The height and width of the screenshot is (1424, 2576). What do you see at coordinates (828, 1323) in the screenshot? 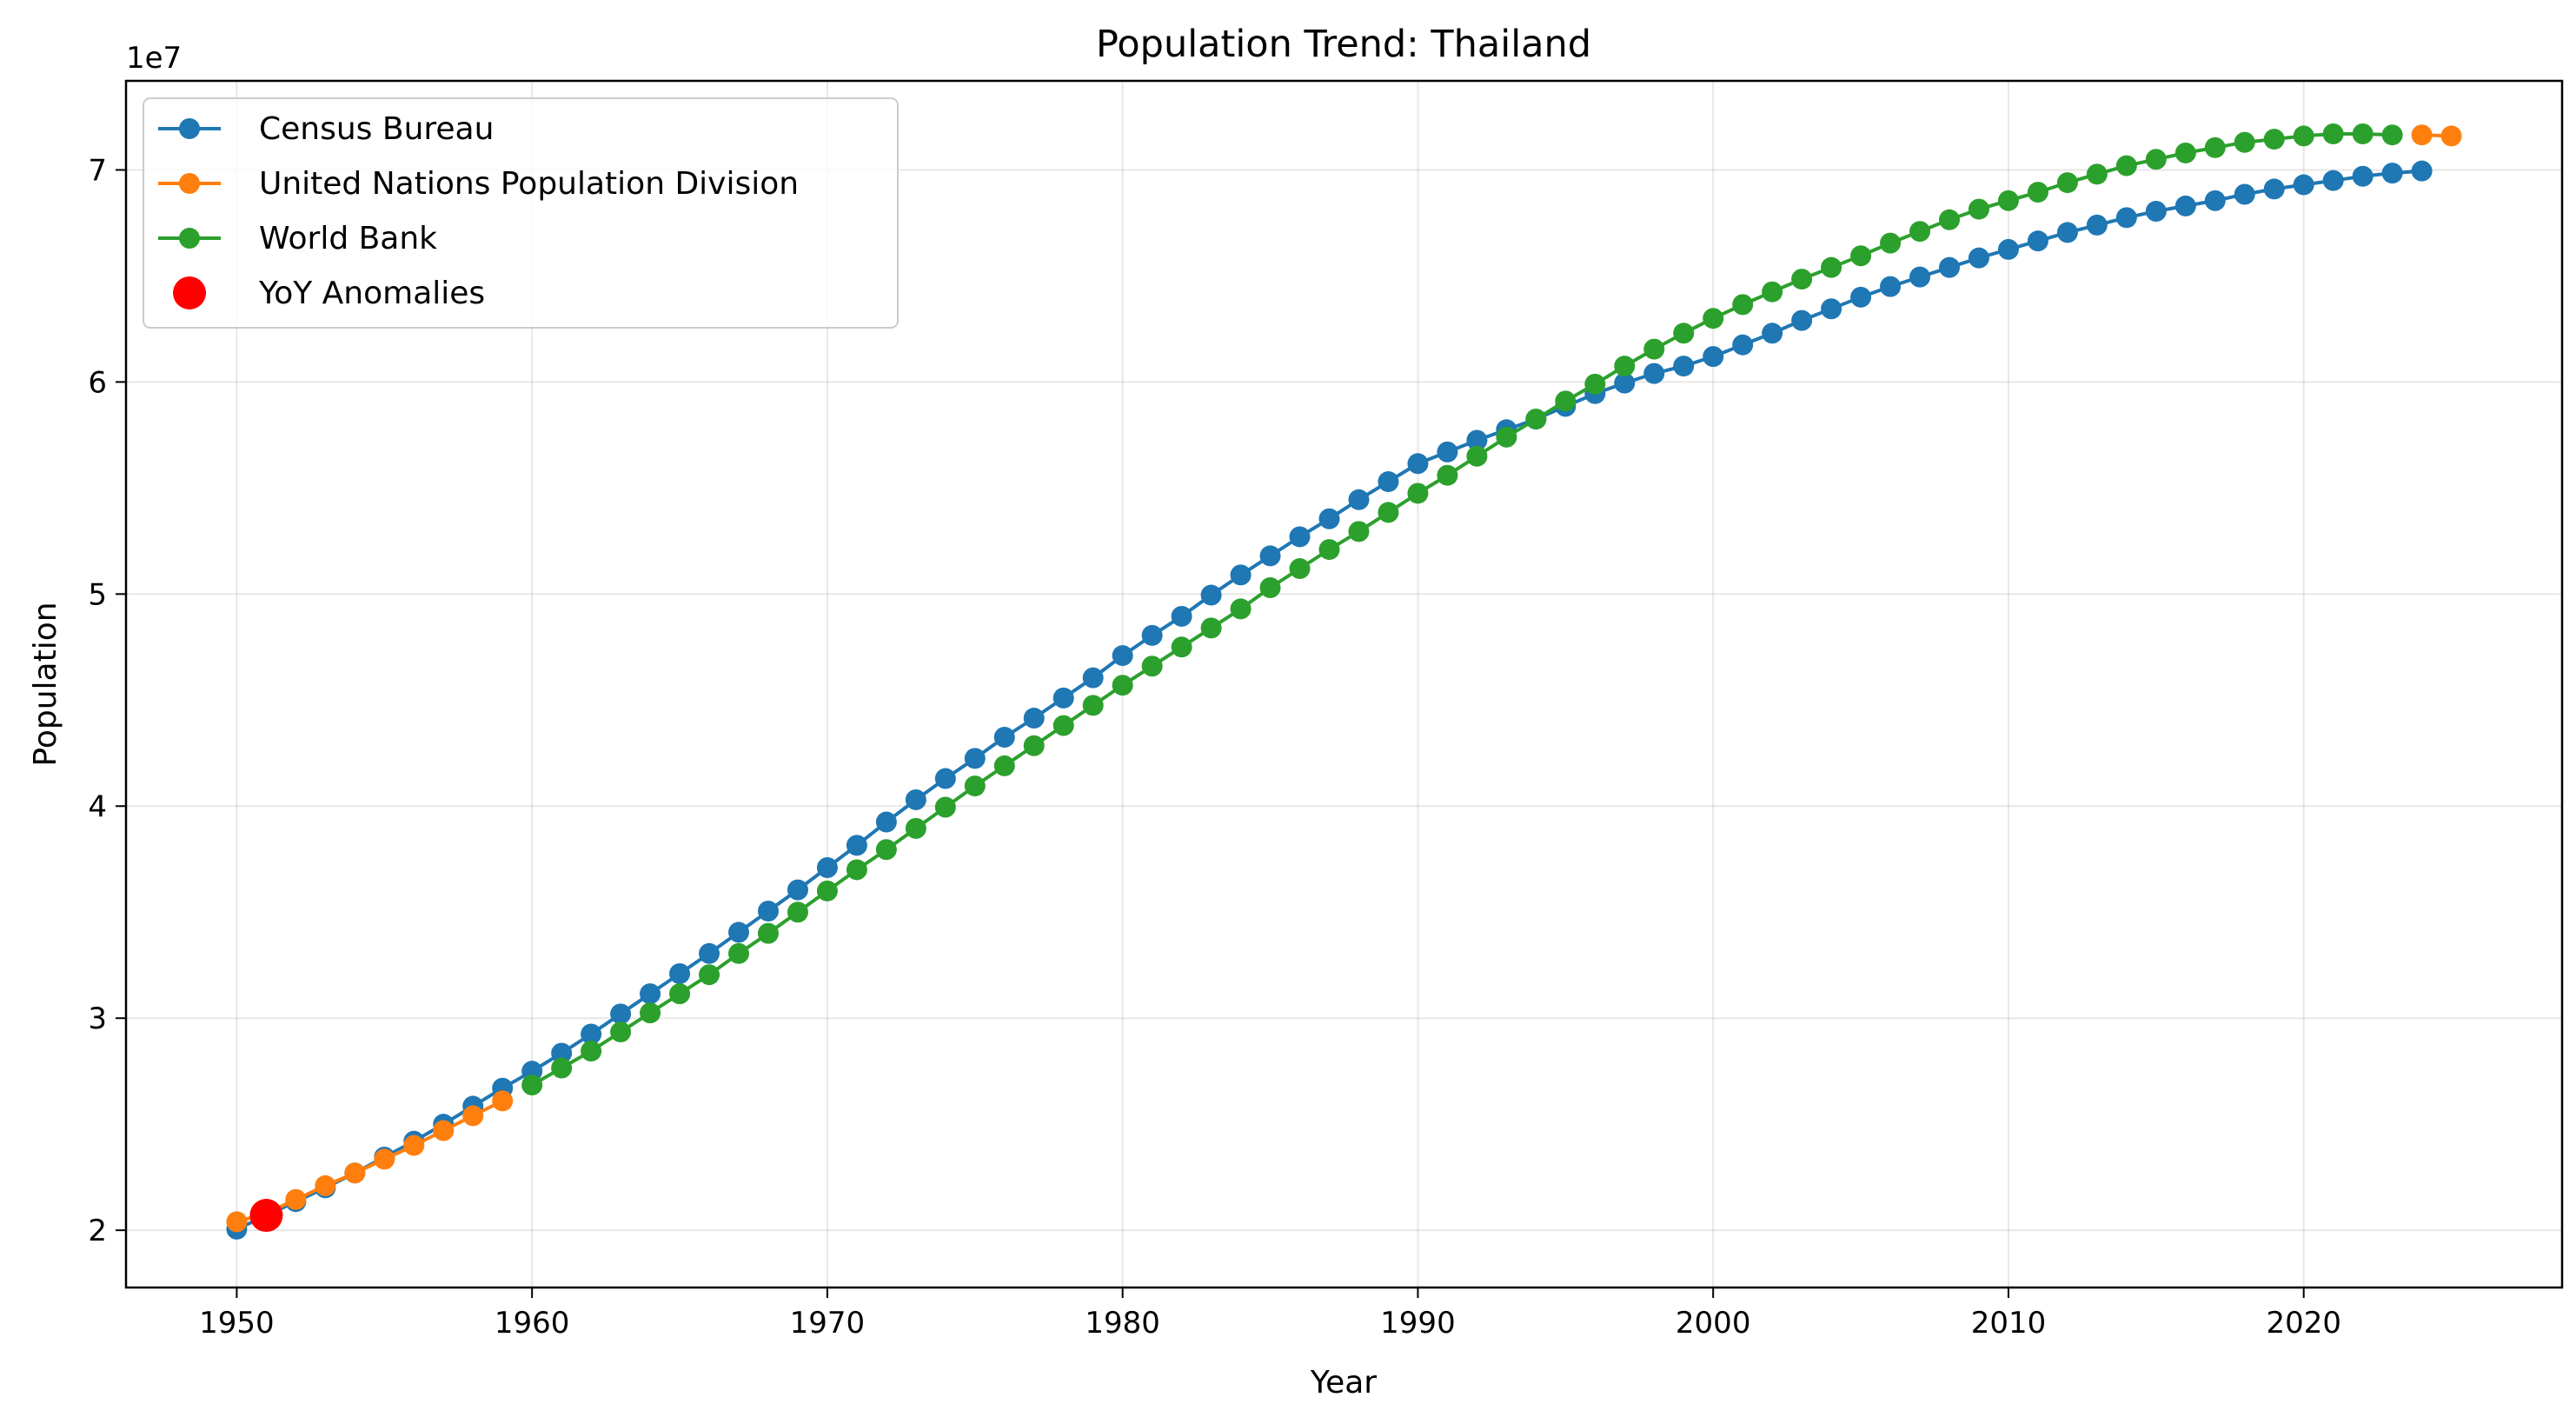
I see `x-tick-label: 1970` at bounding box center [828, 1323].